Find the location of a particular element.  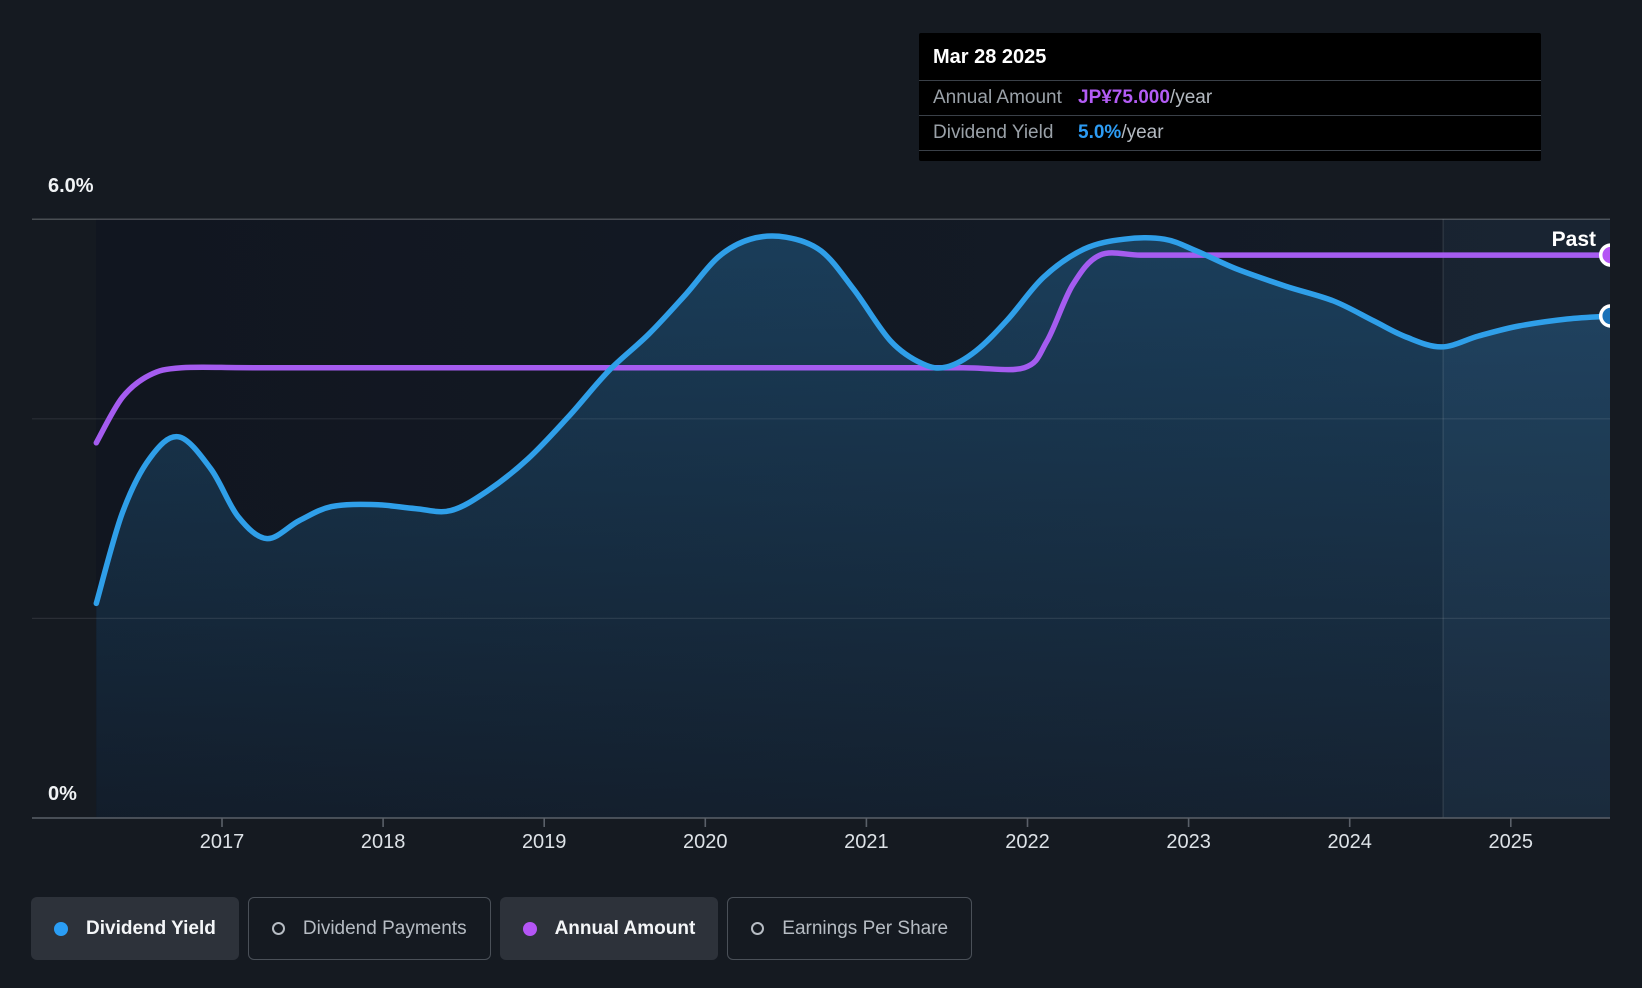

legend-label: Dividend Payments is located at coordinates (384, 928).